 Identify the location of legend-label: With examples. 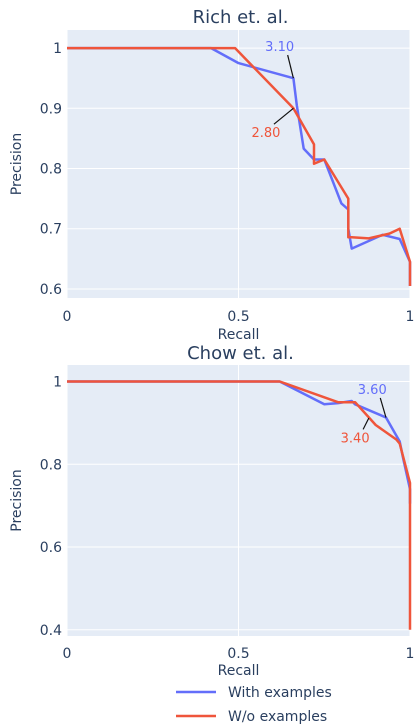
(280, 693).